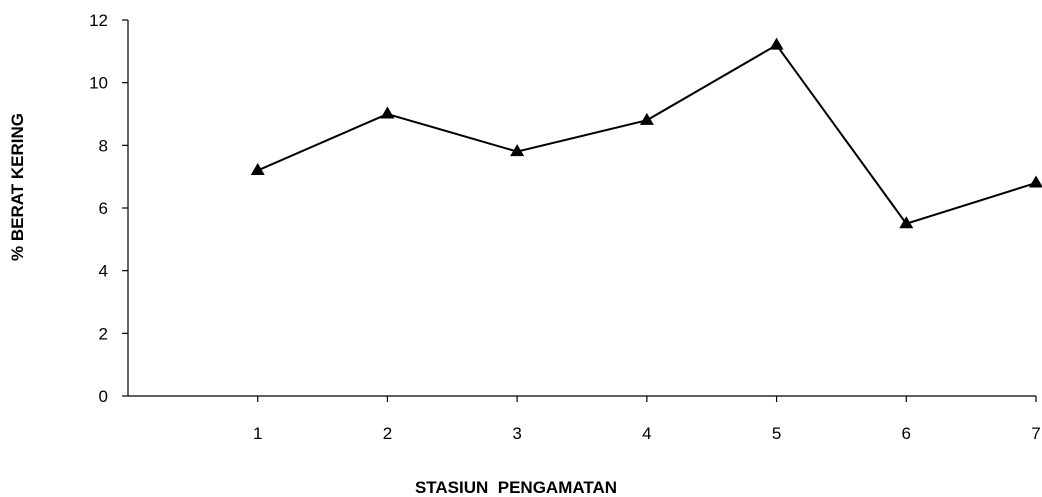  Describe the element at coordinates (646, 433) in the screenshot. I see `x-tick-label: 4` at that location.